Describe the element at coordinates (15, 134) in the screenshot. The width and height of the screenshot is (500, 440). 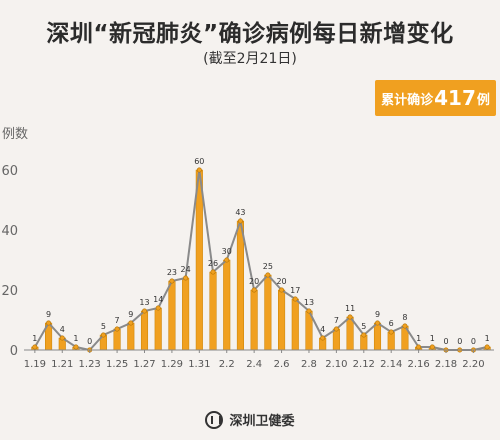
I see `y-axis-label: 例数` at that location.